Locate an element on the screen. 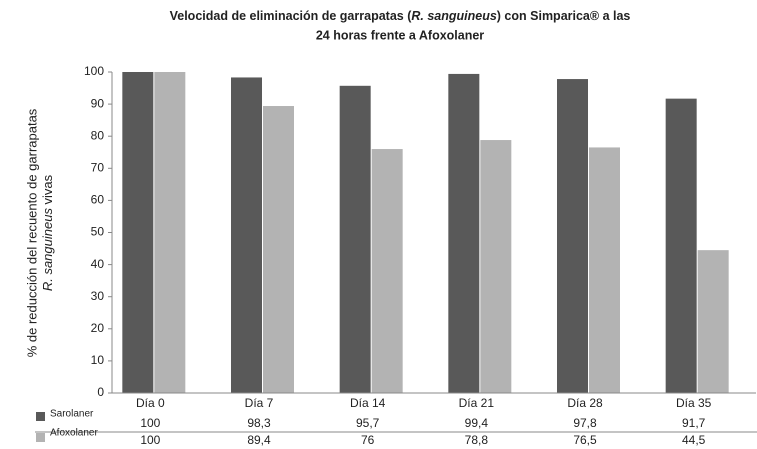  x-tick-label: Día 35 is located at coordinates (694, 403).